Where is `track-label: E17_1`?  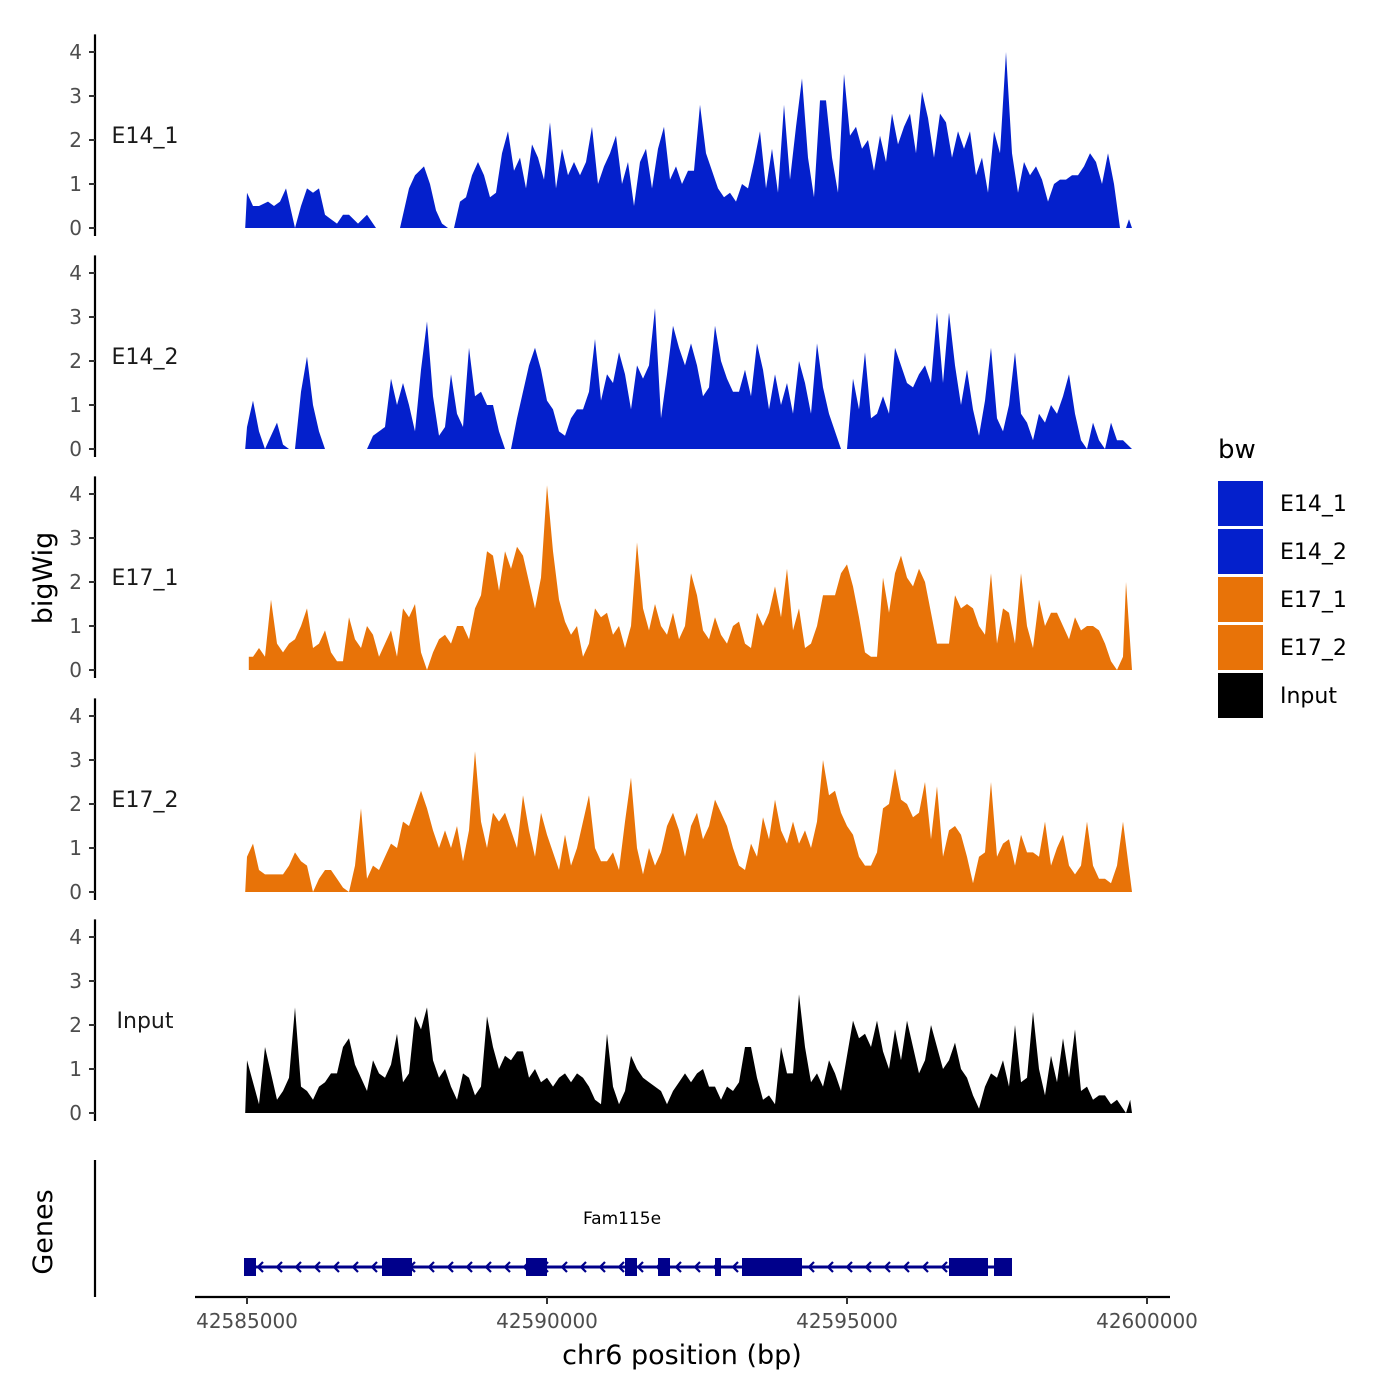
track-label: E17_1 is located at coordinates (145, 578).